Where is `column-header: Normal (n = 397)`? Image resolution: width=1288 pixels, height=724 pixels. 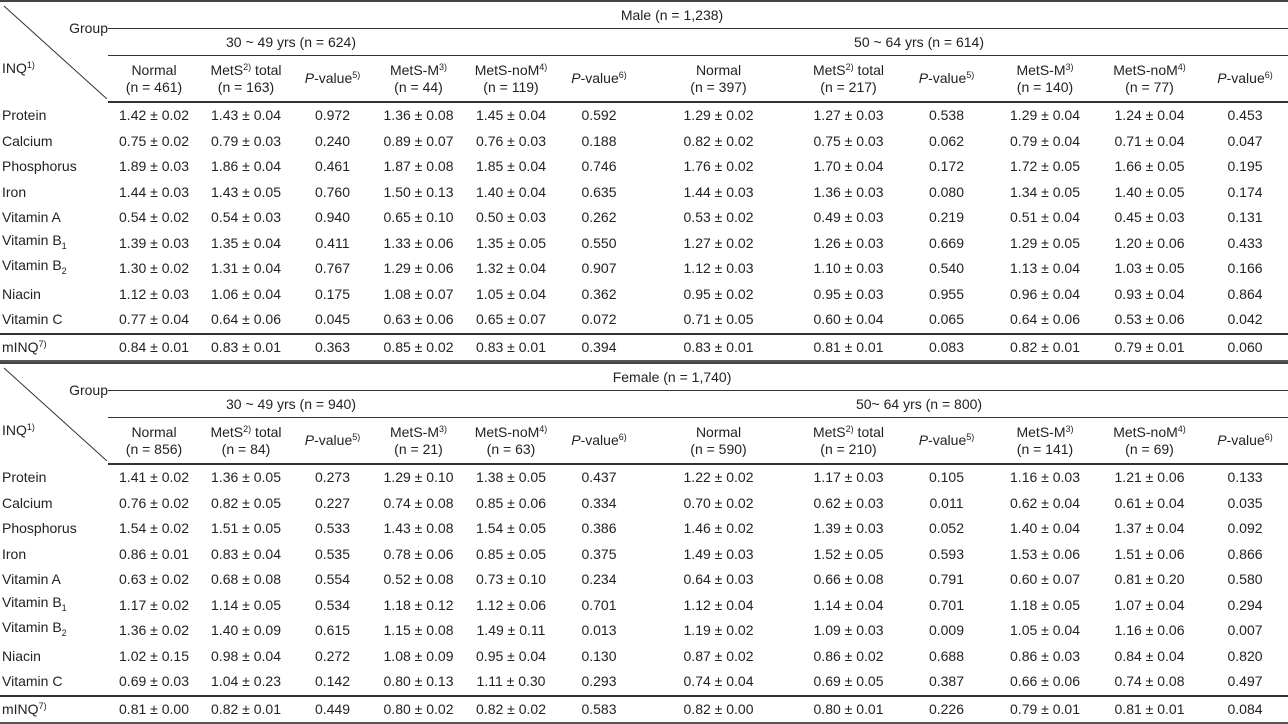
column-header: Normal (n = 397) is located at coordinates (718, 79).